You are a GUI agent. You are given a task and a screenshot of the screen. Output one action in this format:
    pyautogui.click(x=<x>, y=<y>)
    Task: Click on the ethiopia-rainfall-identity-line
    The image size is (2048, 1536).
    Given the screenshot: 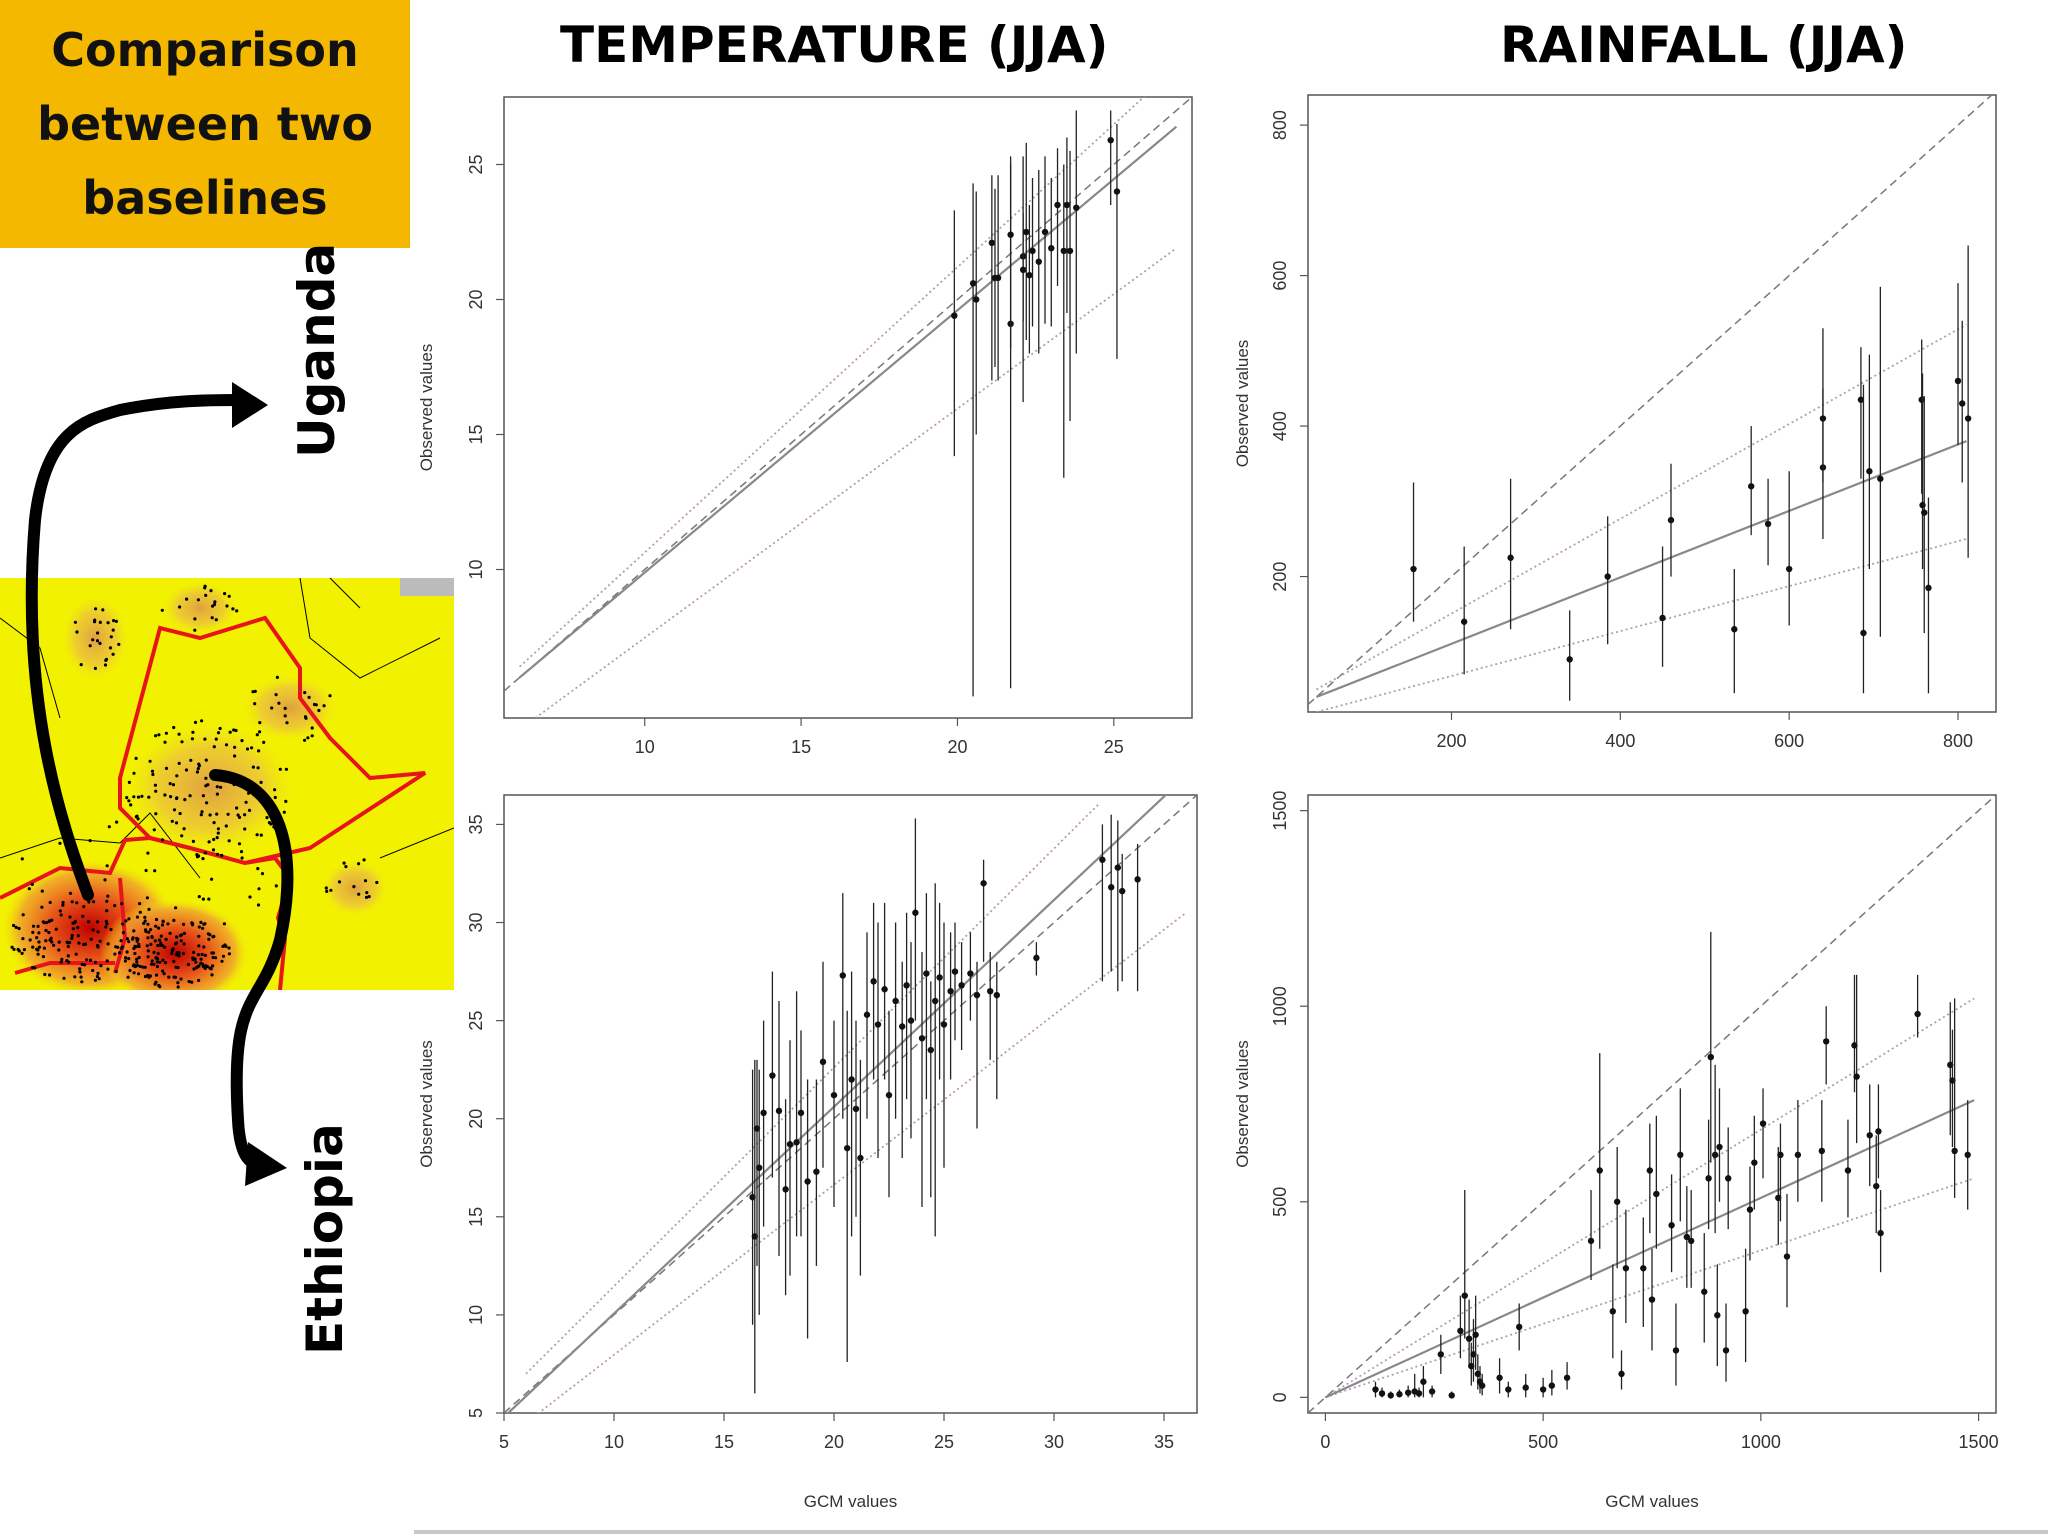 What is the action you would take?
    pyautogui.click(x=1652, y=1104)
    